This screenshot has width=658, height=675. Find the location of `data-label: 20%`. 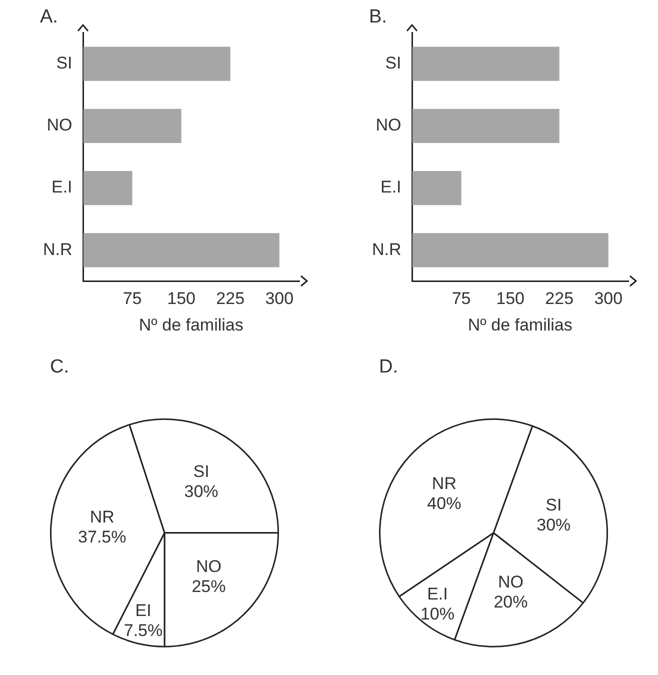

data-label: 20% is located at coordinates (511, 602).